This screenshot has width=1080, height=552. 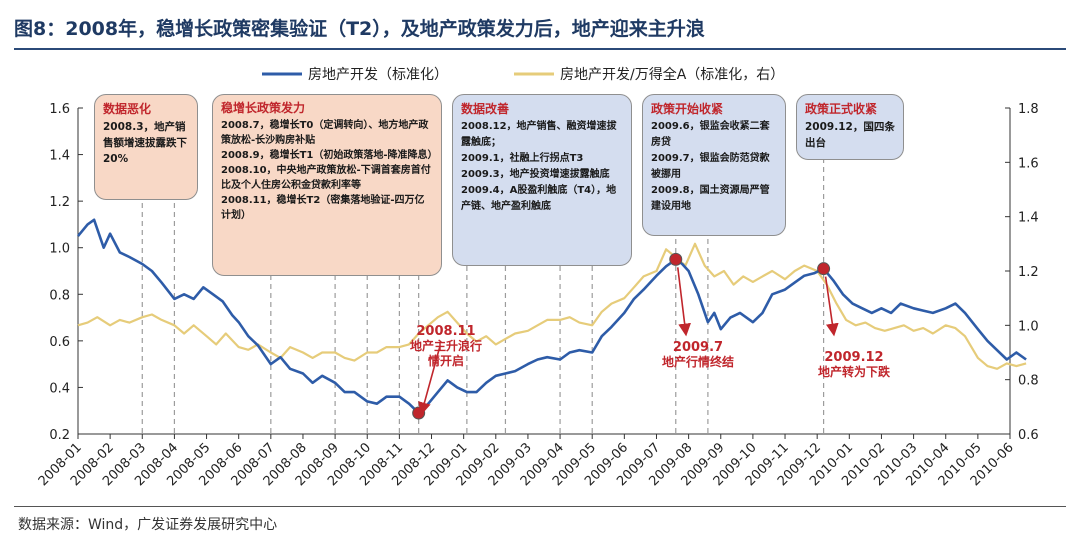 What do you see at coordinates (628, 341) in the screenshot?
I see `annotation-arrows` at bounding box center [628, 341].